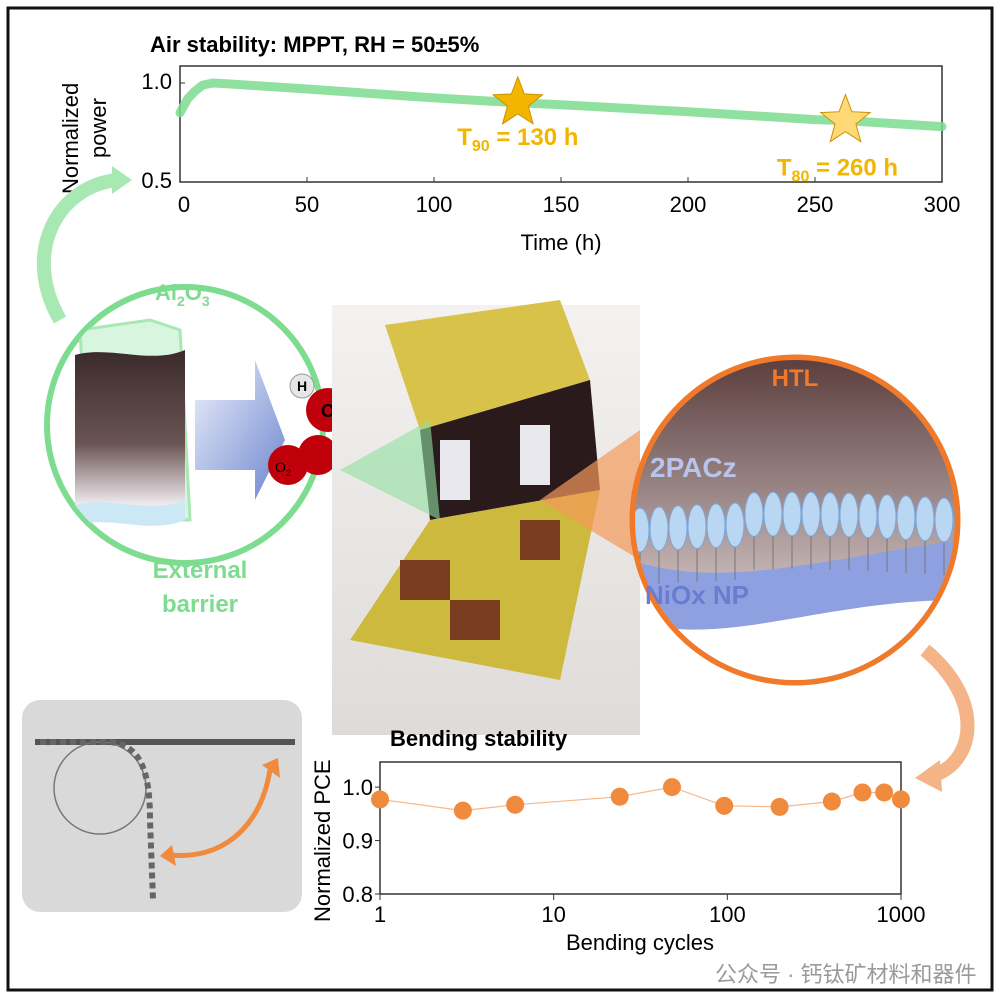 The height and width of the screenshot is (998, 1000). What do you see at coordinates (553, 914) in the screenshot?
I see `x-tick-label: 10` at bounding box center [553, 914].